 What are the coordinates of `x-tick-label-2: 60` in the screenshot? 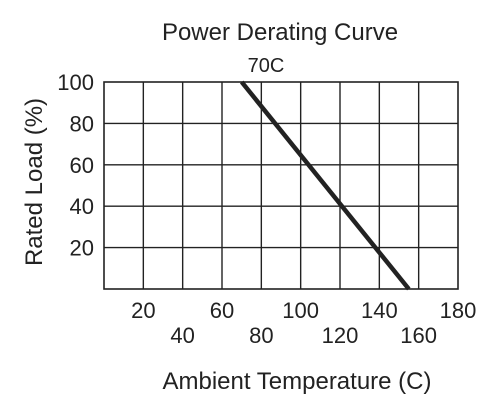 It's located at (222, 310).